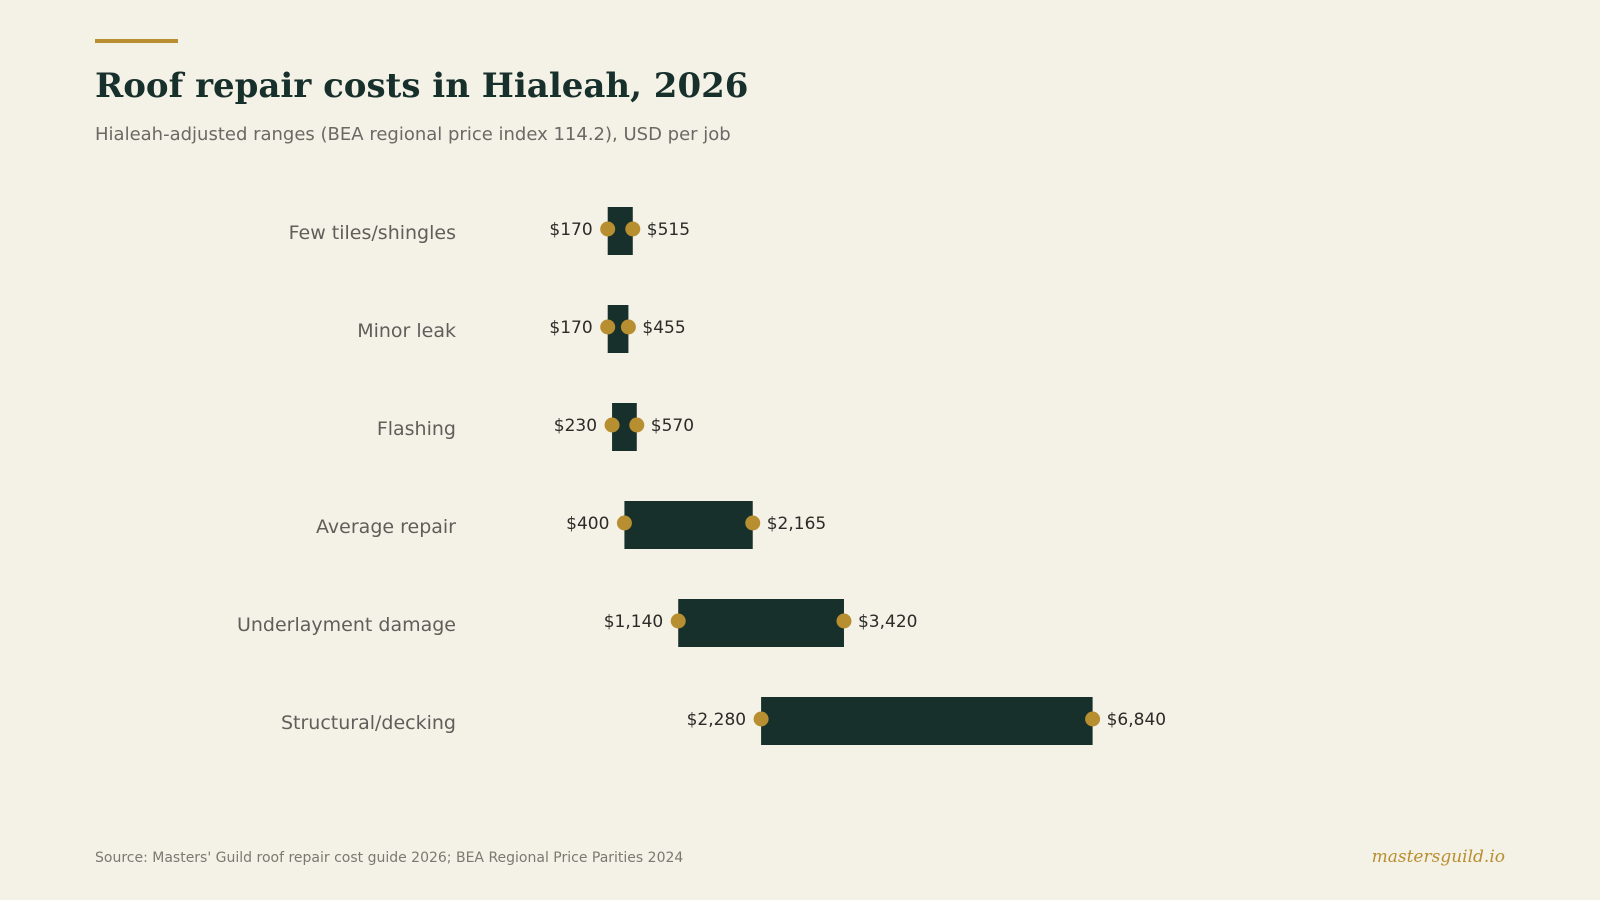 The width and height of the screenshot is (1600, 900). I want to click on brand-logo-text: mastersguild.io, so click(1438, 857).